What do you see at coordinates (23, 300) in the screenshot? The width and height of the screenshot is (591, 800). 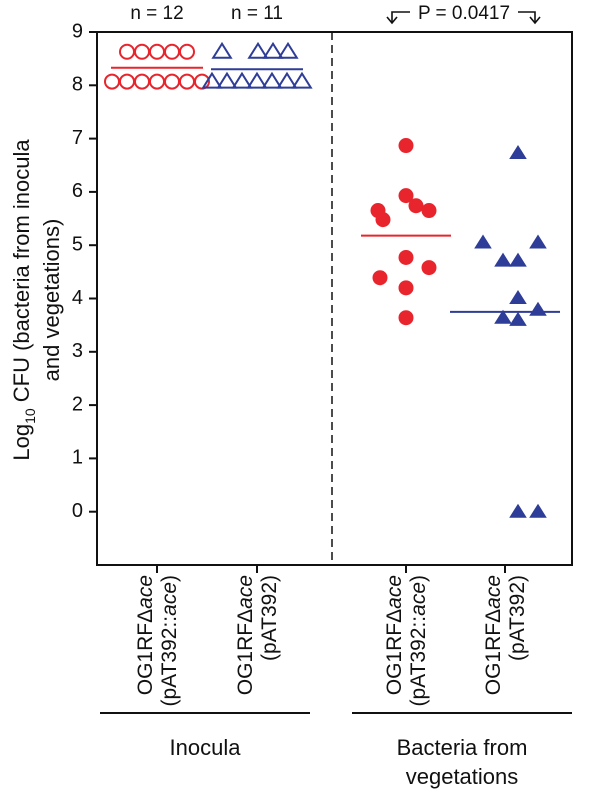 I see `y-axis-label: Log10 CFU (bacteria from inocula` at bounding box center [23, 300].